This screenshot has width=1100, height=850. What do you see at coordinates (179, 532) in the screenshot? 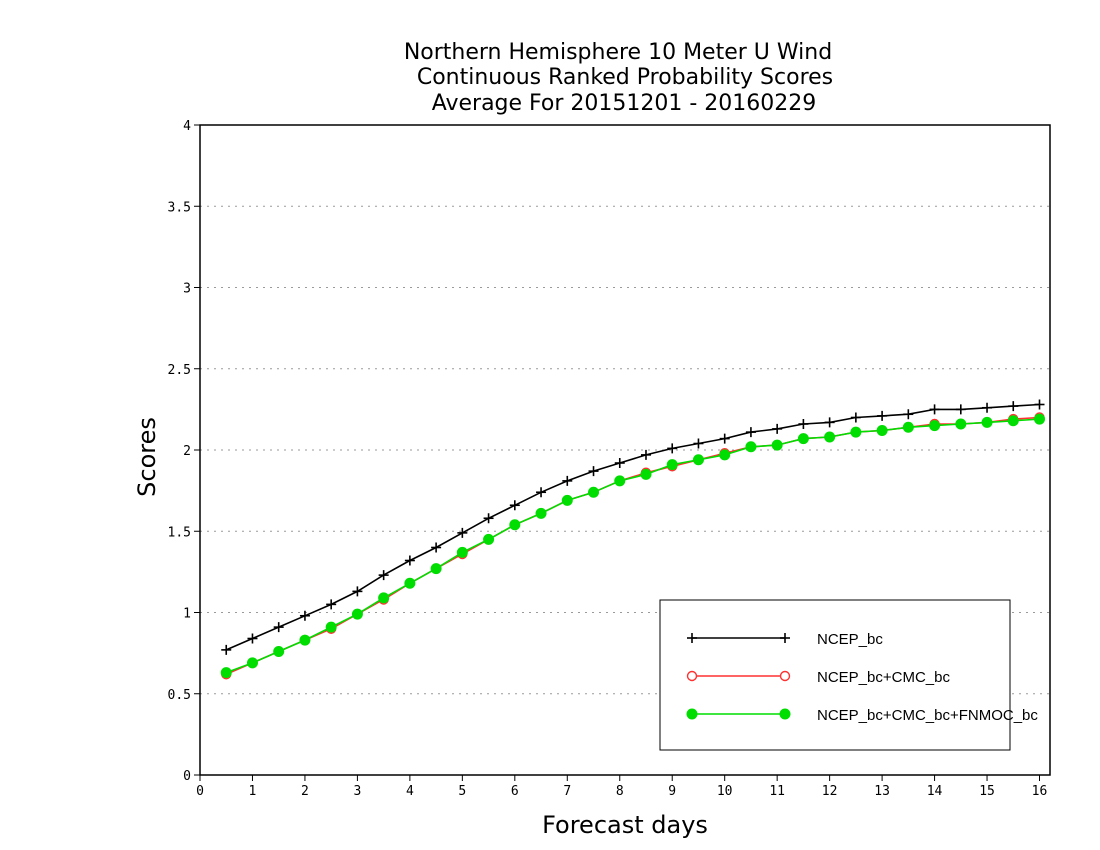
I see `y-tick-label: 1.5` at bounding box center [179, 532].